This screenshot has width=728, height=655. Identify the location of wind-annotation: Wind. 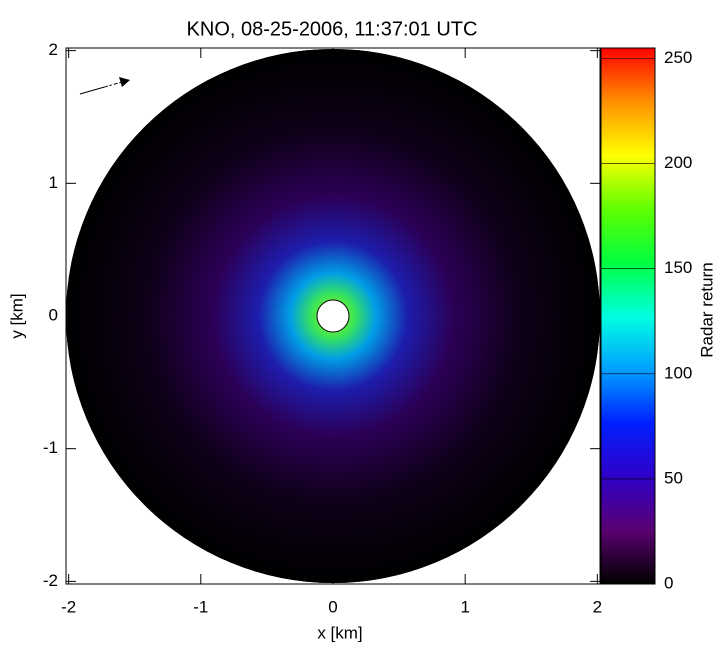
(108, 545).